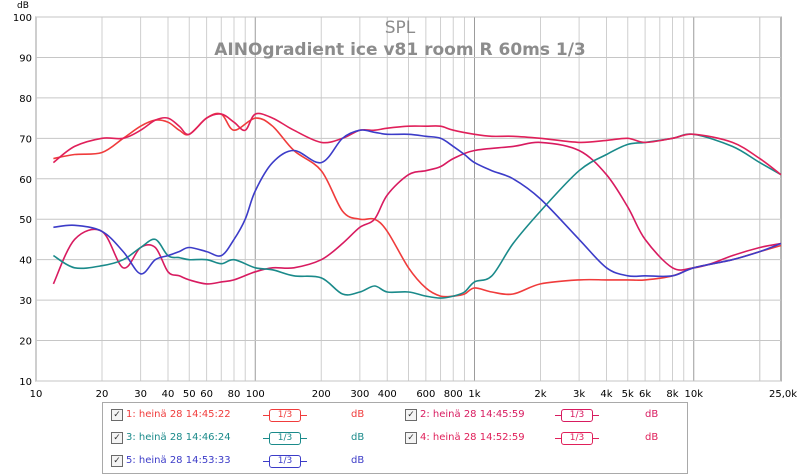  What do you see at coordinates (25, 139) in the screenshot?
I see `y-tick-label: 70` at bounding box center [25, 139].